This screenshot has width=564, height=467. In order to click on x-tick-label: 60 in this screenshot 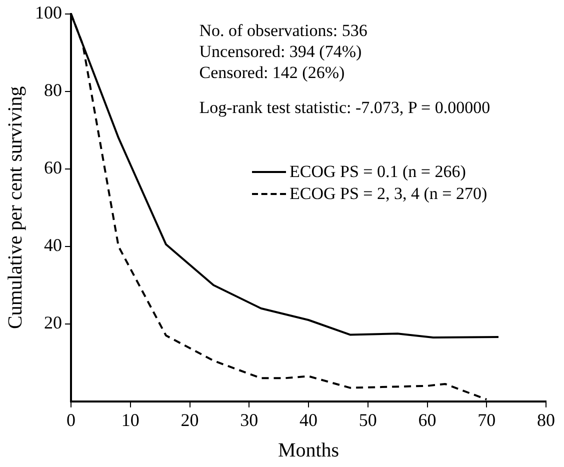, I will do `click(427, 420)`.